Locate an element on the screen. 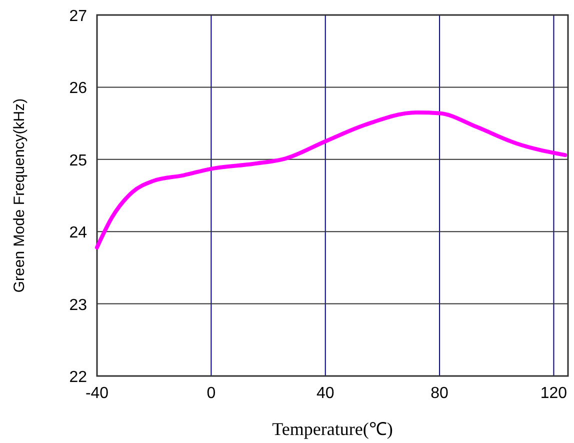  y-tick-label: 24 is located at coordinates (78, 233).